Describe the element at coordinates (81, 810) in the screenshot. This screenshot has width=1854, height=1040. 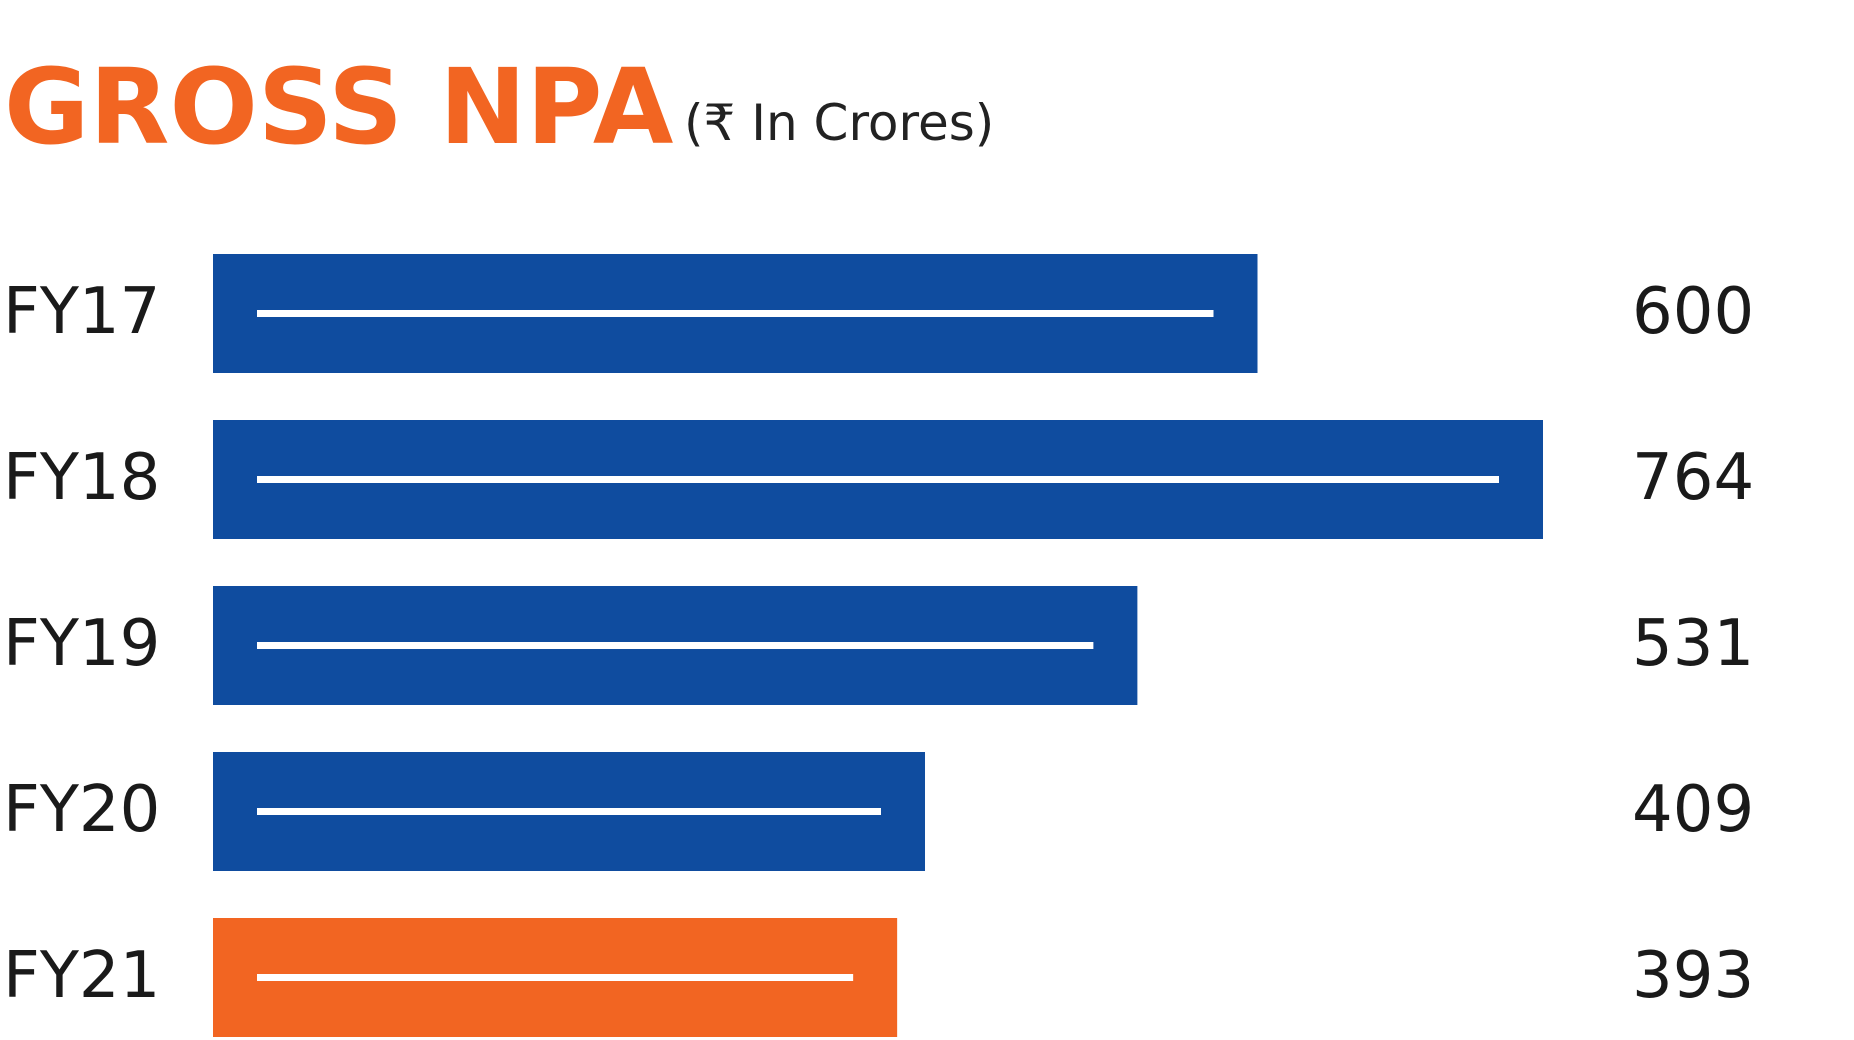
I see `category-label: FY20` at that location.